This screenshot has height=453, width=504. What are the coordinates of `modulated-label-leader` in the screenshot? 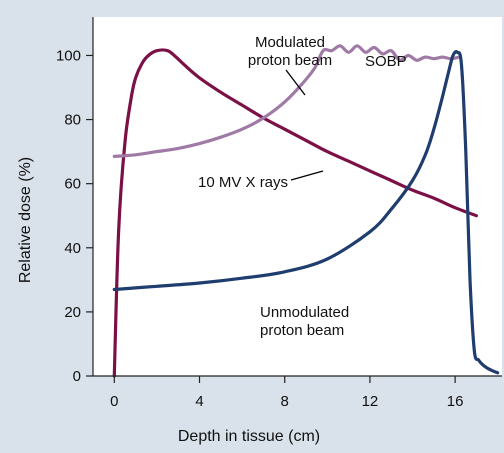 It's located at (295, 82).